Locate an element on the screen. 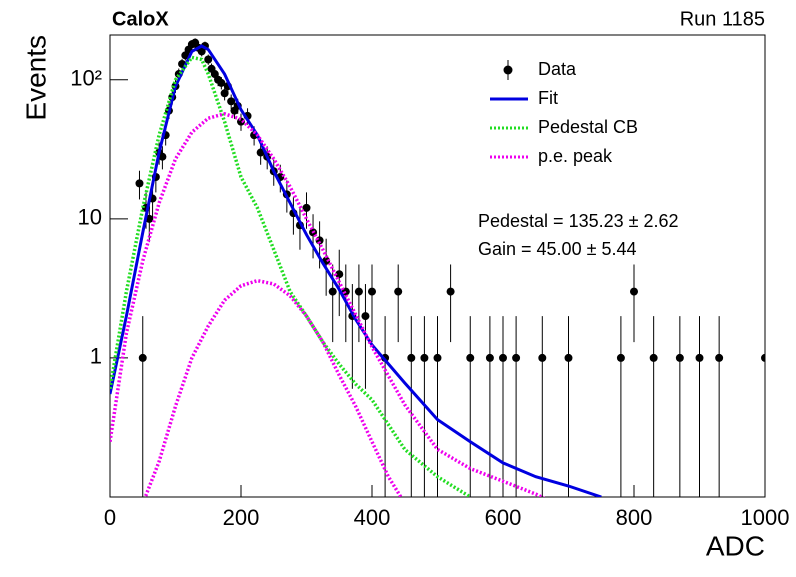 The width and height of the screenshot is (796, 577). legend-label: Data is located at coordinates (557, 69).